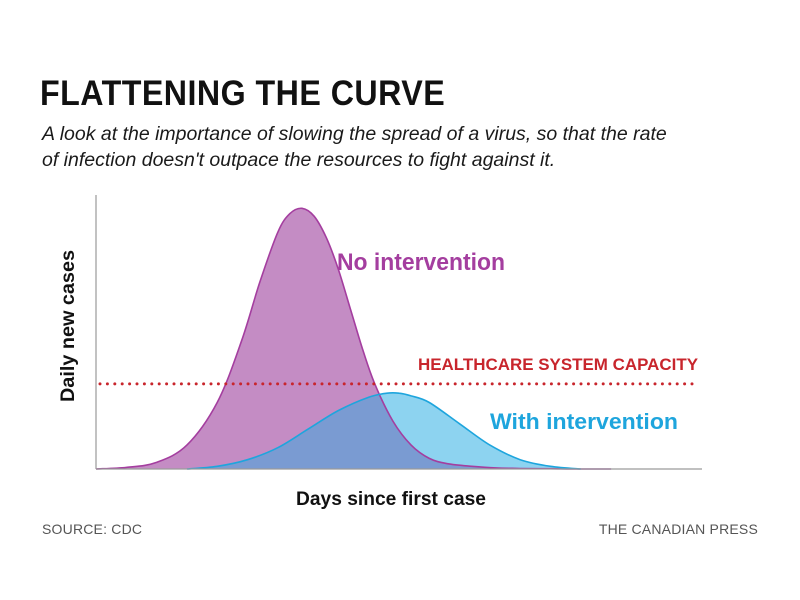  I want to click on series-label-no-intervention: No intervention, so click(421, 262).